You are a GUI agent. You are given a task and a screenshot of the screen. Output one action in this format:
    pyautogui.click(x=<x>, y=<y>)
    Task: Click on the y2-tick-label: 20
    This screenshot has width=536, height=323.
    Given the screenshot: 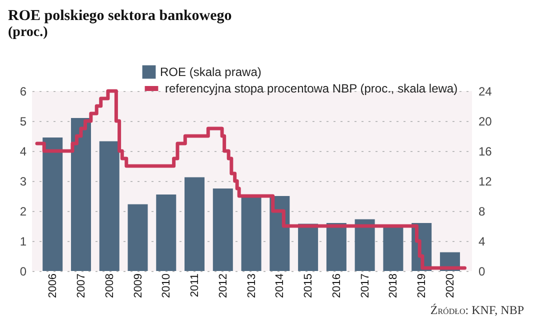 What is the action you would take?
    pyautogui.click(x=485, y=121)
    